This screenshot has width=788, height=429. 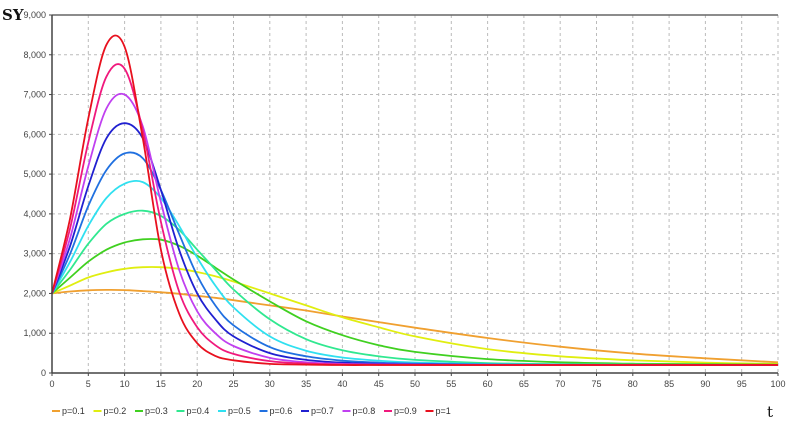 What do you see at coordinates (34, 55) in the screenshot?
I see `y-tick-label: 8,000` at bounding box center [34, 55].